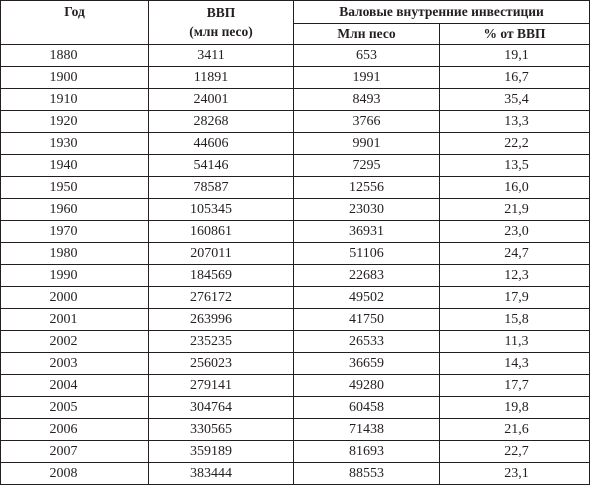 The height and width of the screenshot is (485, 590). What do you see at coordinates (366, 451) in the screenshot?
I see `cell-investment-mln: 81693` at bounding box center [366, 451].